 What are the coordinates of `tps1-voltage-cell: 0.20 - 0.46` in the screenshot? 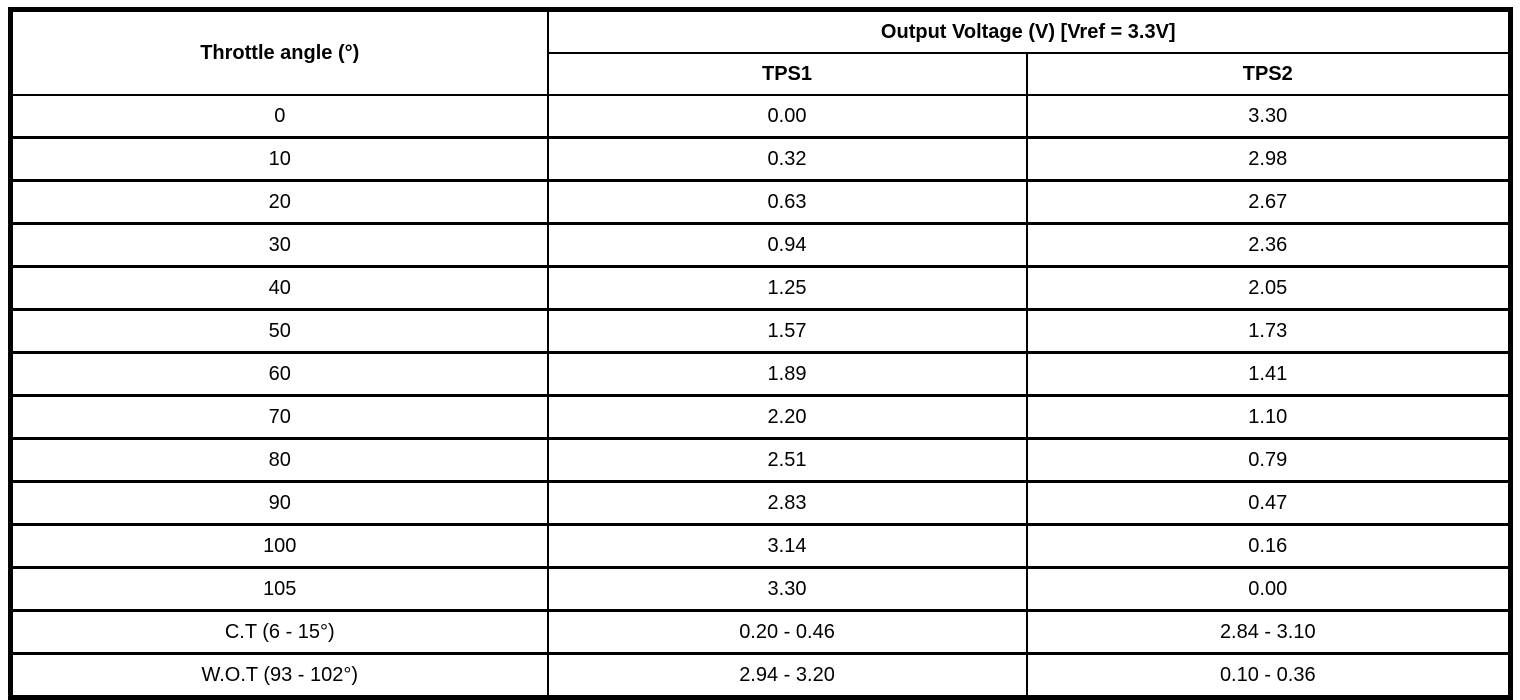 It's located at (787, 632).